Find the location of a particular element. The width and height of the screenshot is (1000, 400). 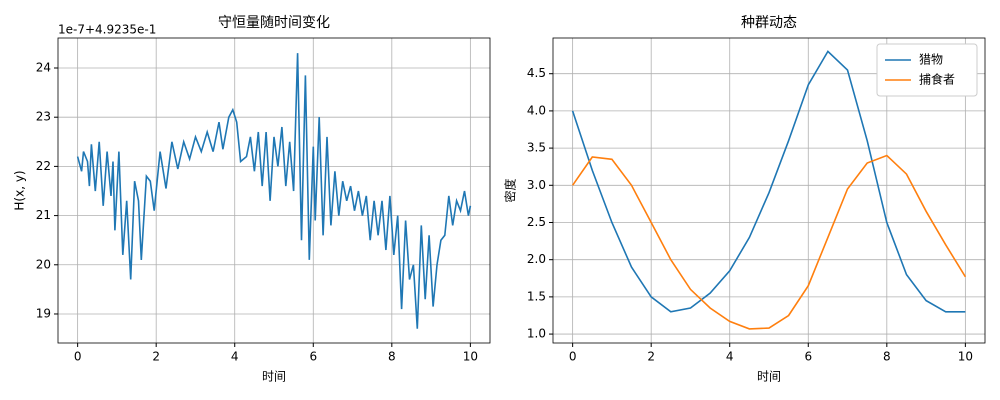

y-tick-label: 20 is located at coordinates (43, 264).